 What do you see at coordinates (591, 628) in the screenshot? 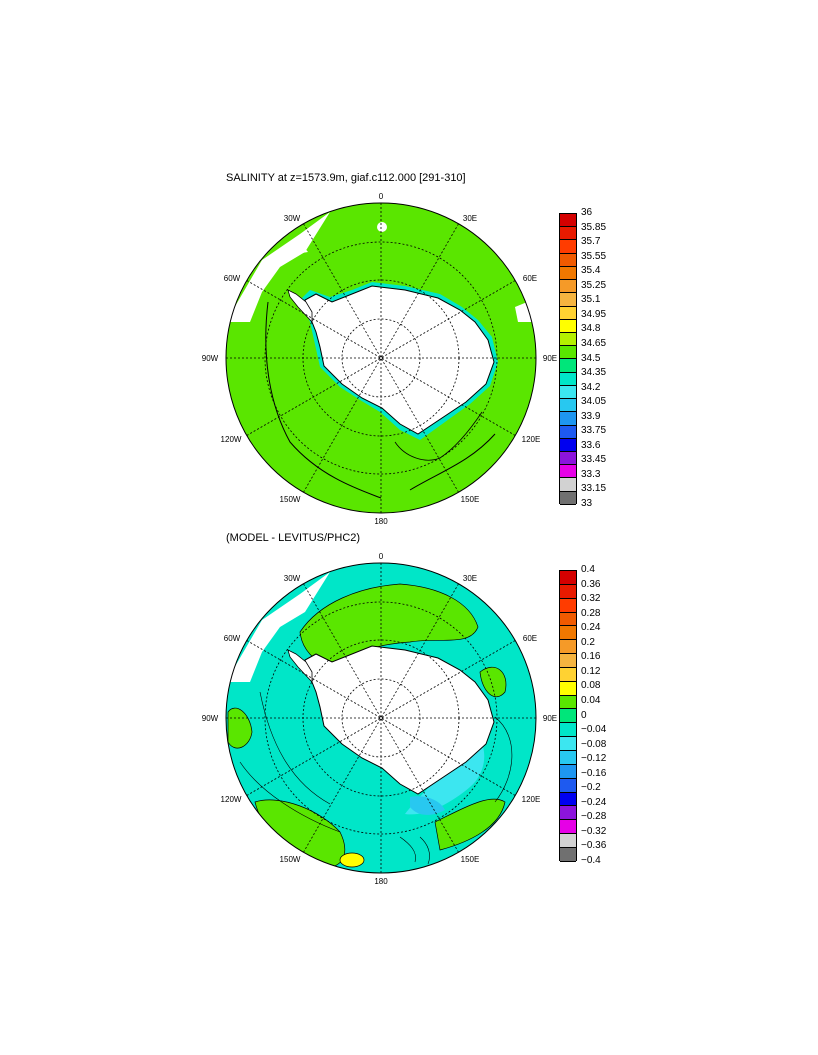
I see `colorbar-label: 0.24` at bounding box center [591, 628].